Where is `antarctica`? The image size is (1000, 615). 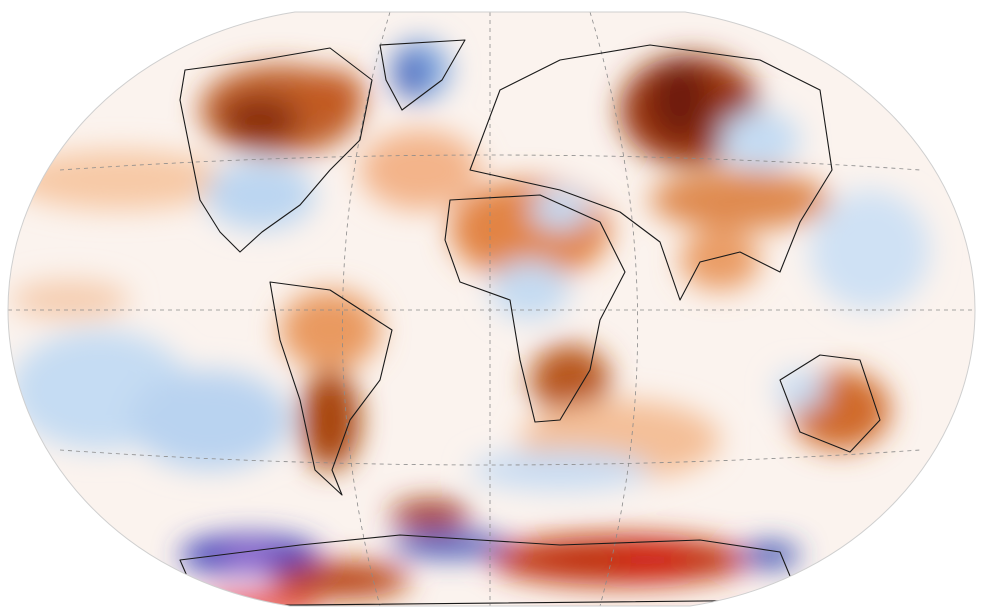
antarctica is located at coordinates (490, 570).